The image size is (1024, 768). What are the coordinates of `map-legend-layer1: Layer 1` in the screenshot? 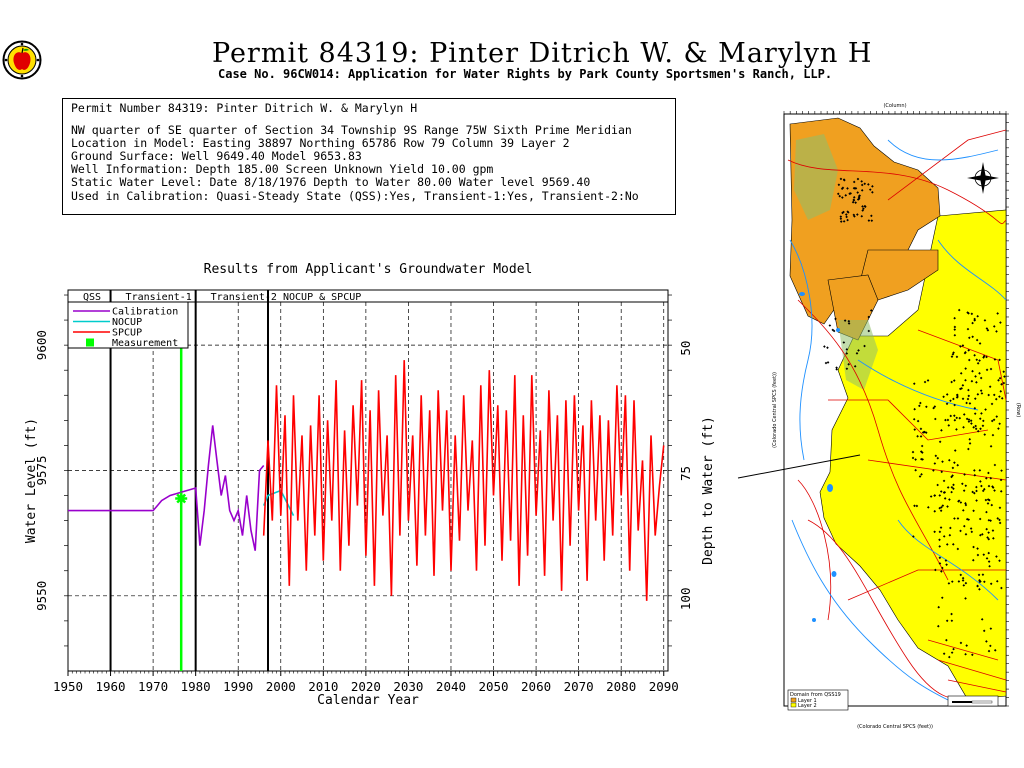 It's located at (807, 701).